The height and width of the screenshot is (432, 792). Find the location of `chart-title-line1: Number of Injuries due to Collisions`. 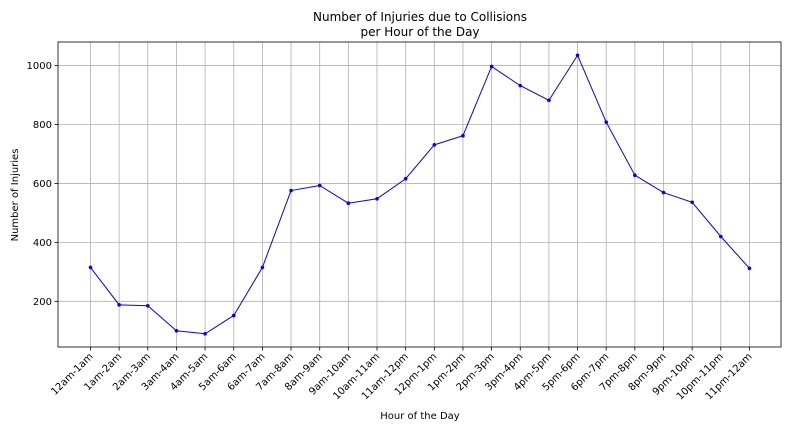

chart-title-line1: Number of Injuries due to Collisions is located at coordinates (420, 17).